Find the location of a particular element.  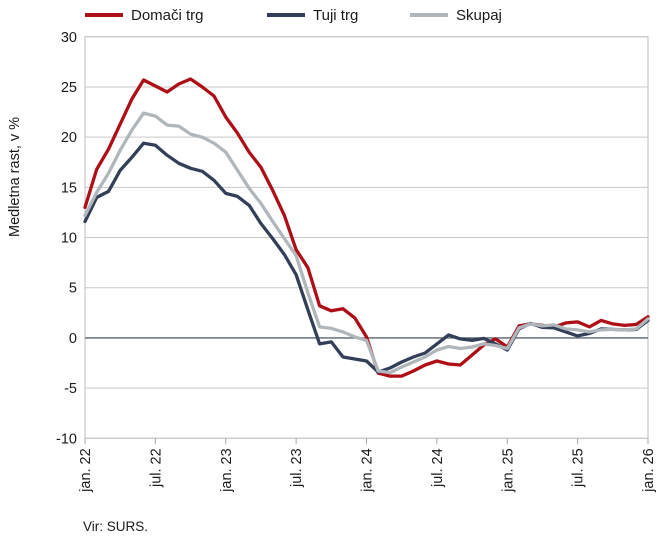

legend-line-swatch-red is located at coordinates (104, 15).